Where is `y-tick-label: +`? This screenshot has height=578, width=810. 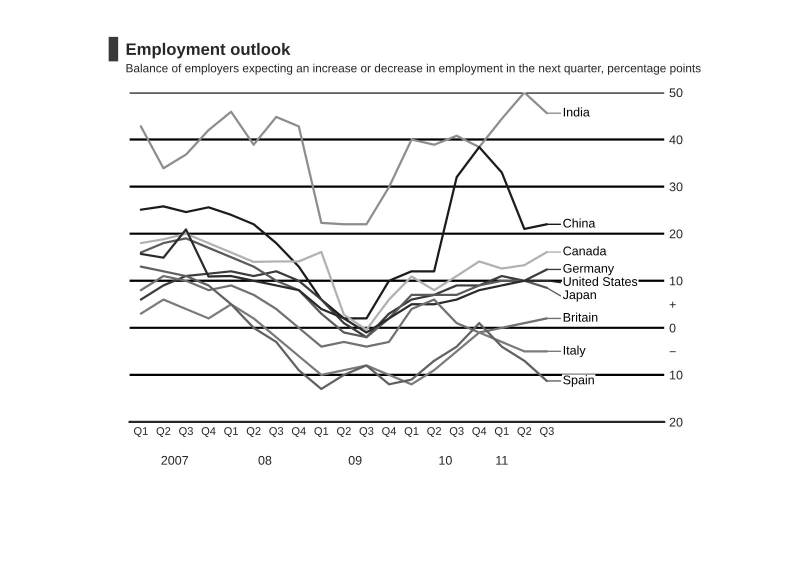
y-tick-label: + is located at coordinates (673, 305).